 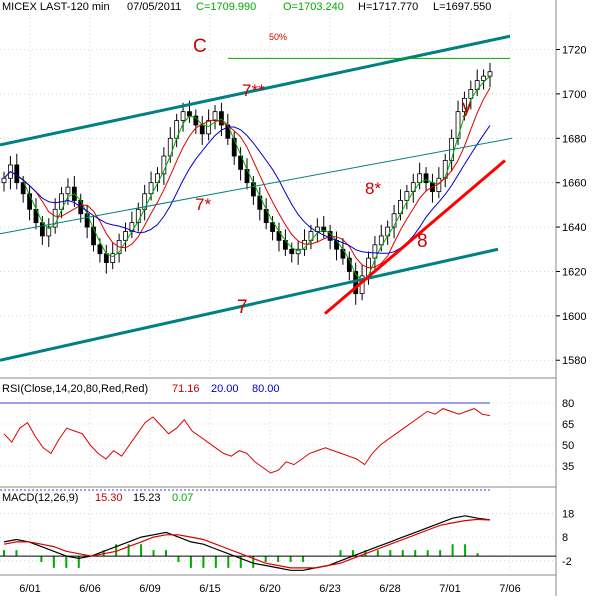 I want to click on macd-signal-line, so click(x=247, y=543).